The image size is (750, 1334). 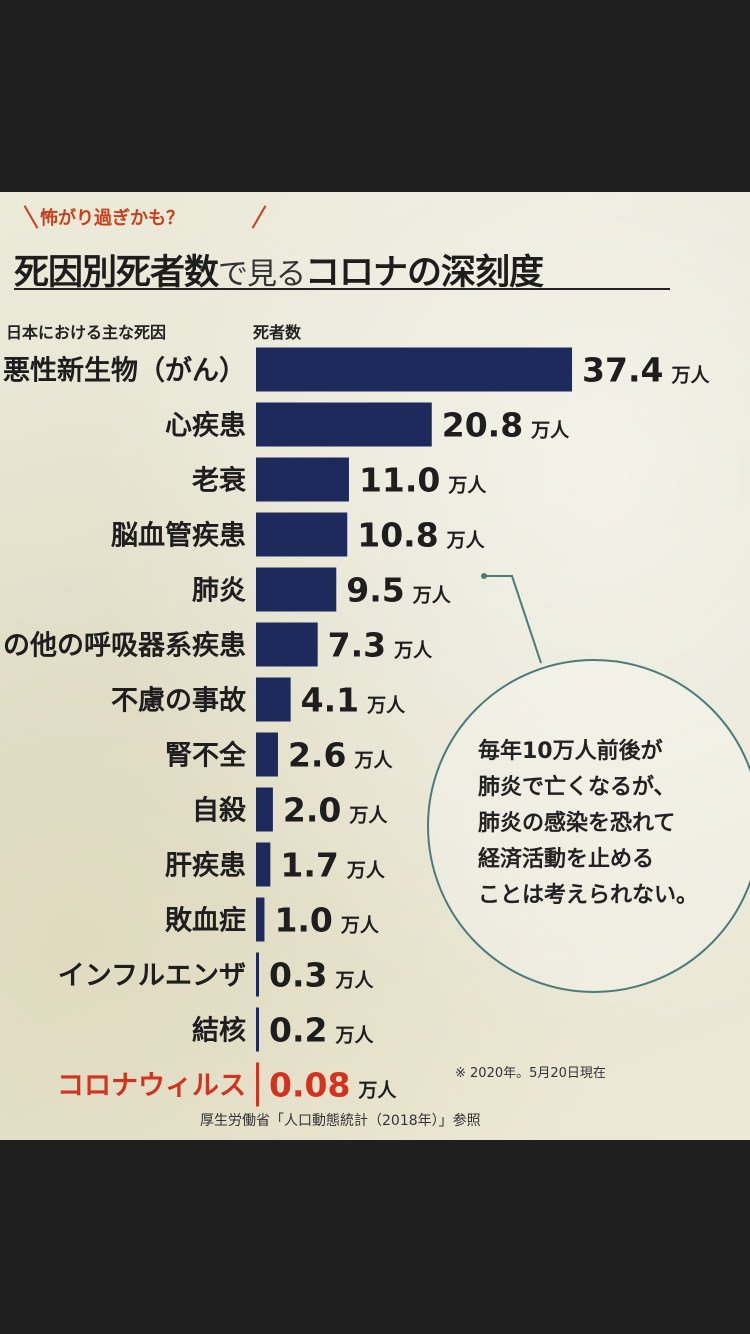 What do you see at coordinates (178, 701) in the screenshot?
I see `category-label: 不慮の事故` at bounding box center [178, 701].